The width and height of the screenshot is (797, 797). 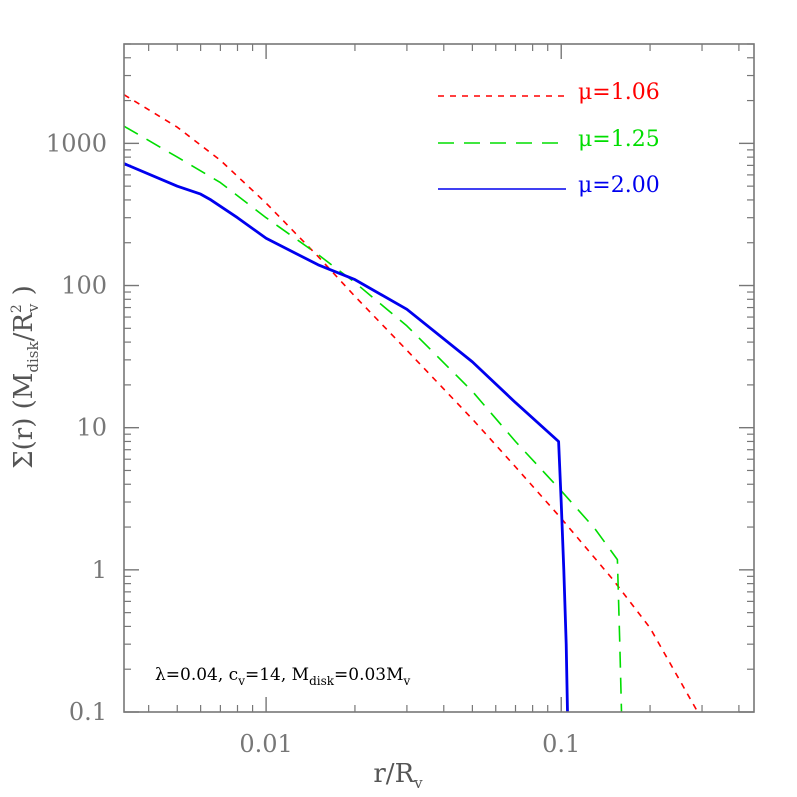 What do you see at coordinates (25, 377) in the screenshot?
I see `y-axis-label: Σ(r) (Mdisk/R2v )` at bounding box center [25, 377].